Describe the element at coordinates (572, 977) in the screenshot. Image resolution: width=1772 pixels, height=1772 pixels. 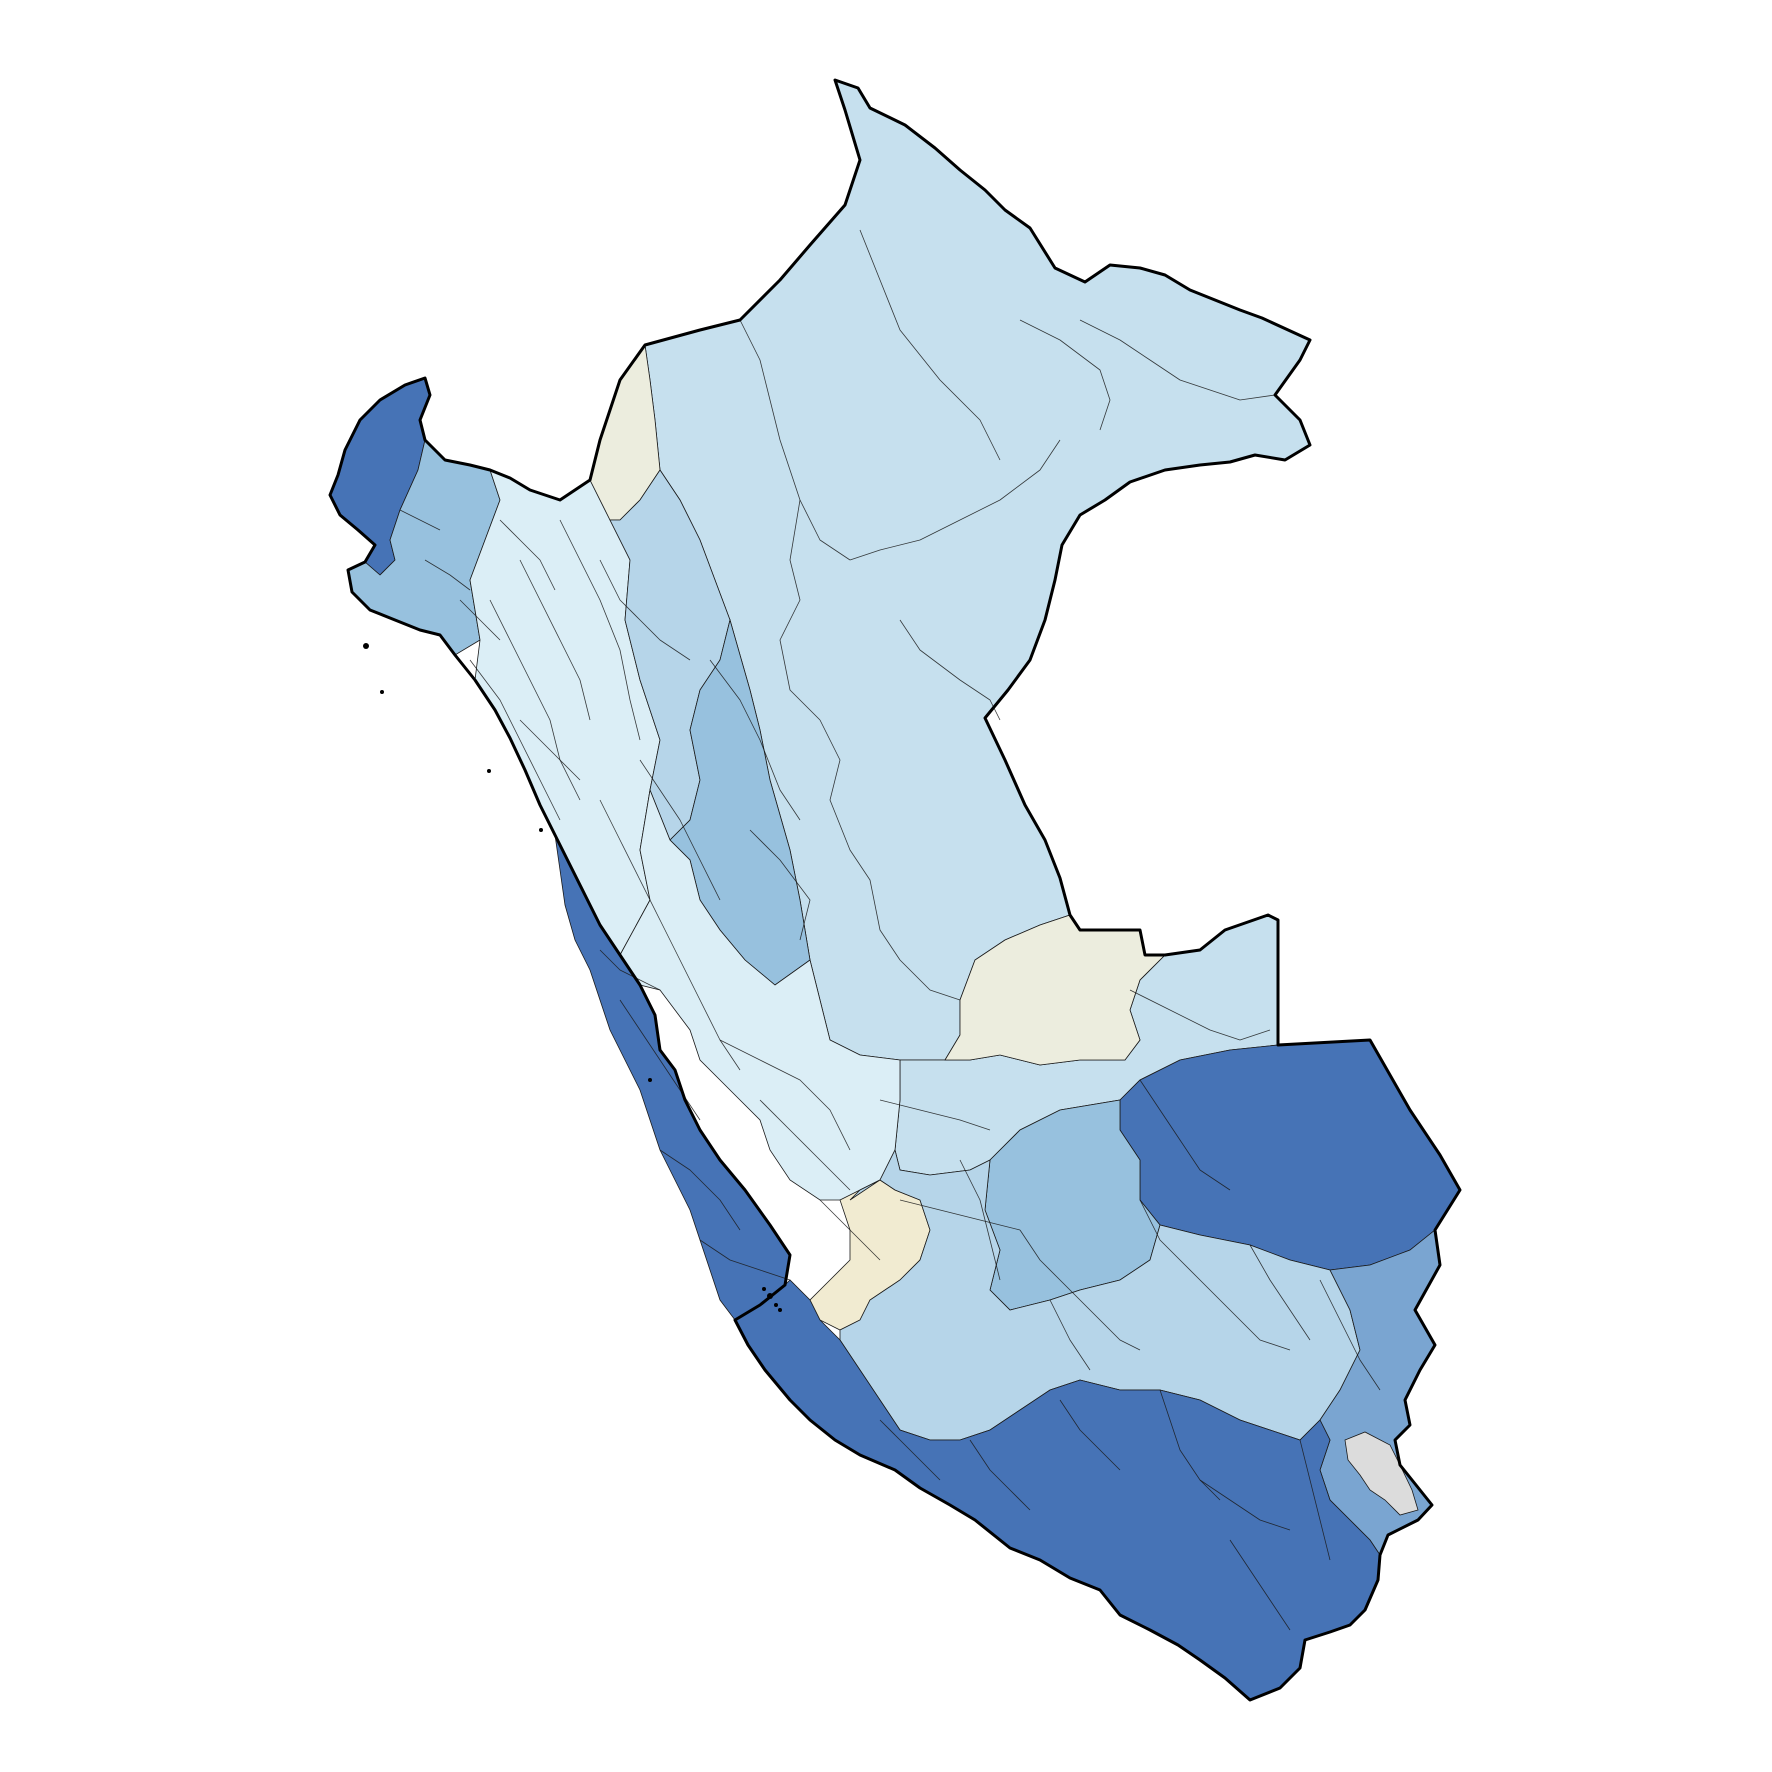
I see `coastal-islands` at that location.